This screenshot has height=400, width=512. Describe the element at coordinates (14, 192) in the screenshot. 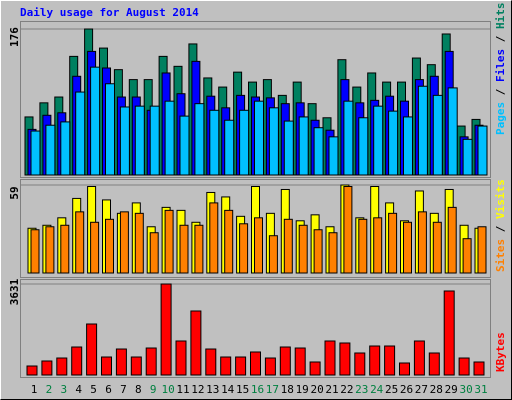

I see `y-tick-label: 59` at that location.